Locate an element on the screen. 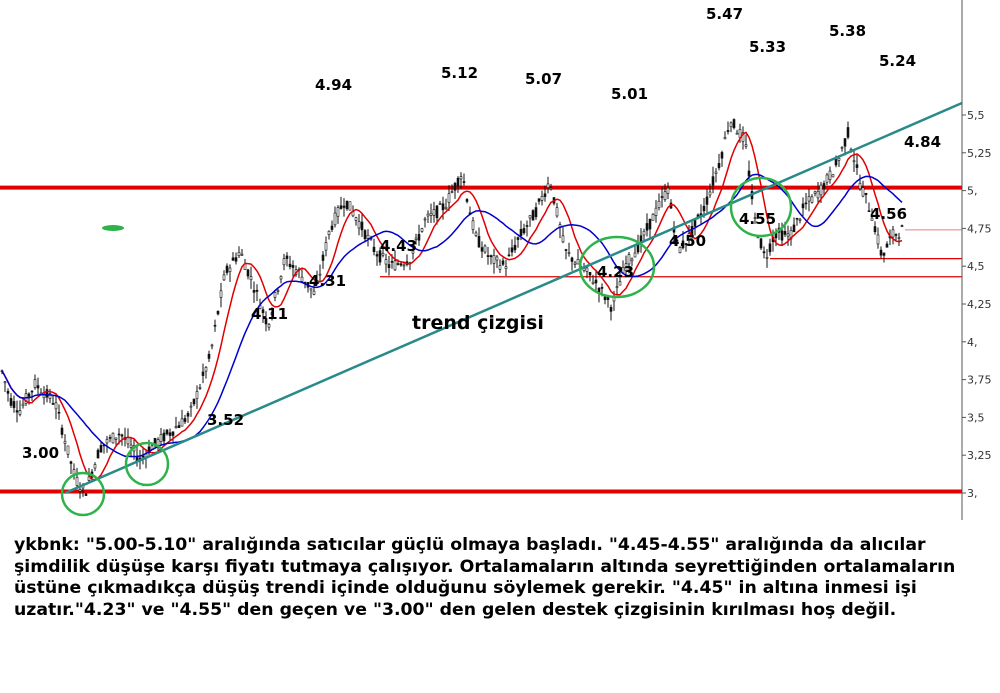 Image resolution: width=1000 pixels, height=693 pixels. price-label: 4.94 is located at coordinates (333, 85).